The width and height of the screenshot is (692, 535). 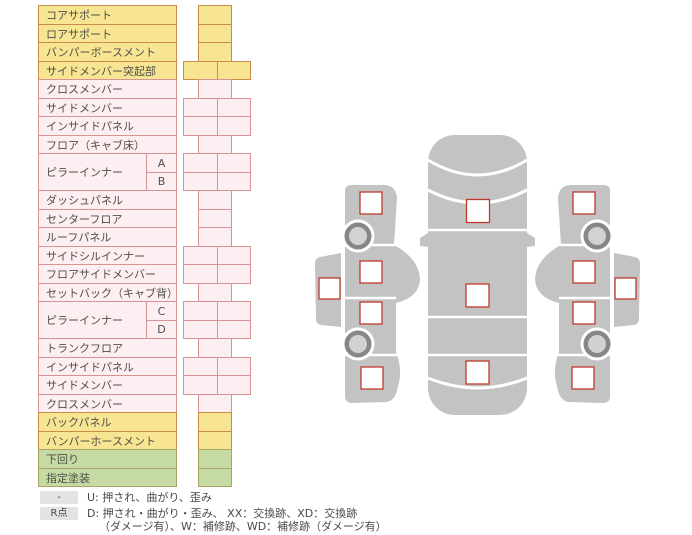 I want to click on row-label: 下回り, so click(x=107, y=459).